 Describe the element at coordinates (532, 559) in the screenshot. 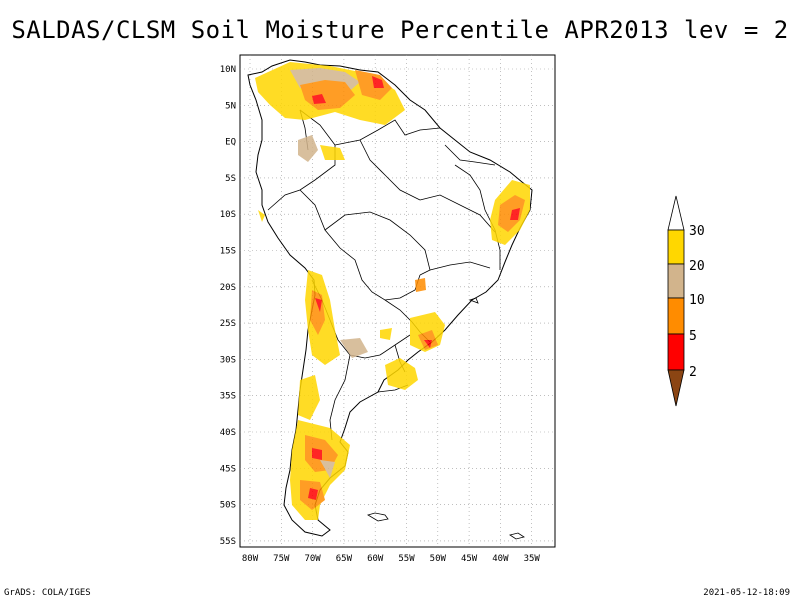

I see `longitude-tick-label: 35W` at that location.